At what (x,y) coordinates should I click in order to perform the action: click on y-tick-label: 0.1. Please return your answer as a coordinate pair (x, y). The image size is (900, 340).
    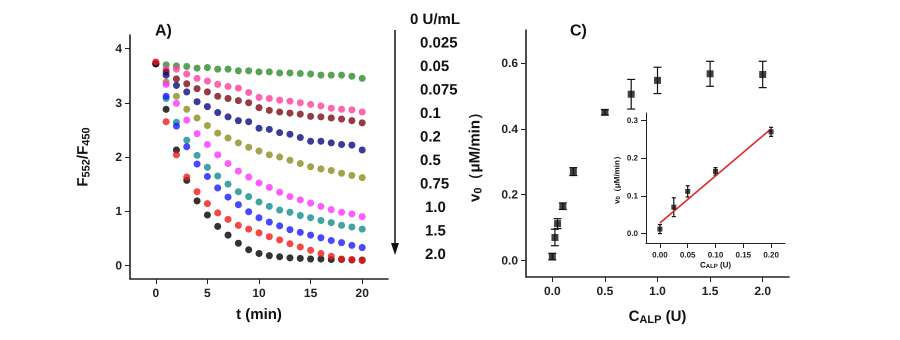
    Looking at the image, I should click on (632, 195).